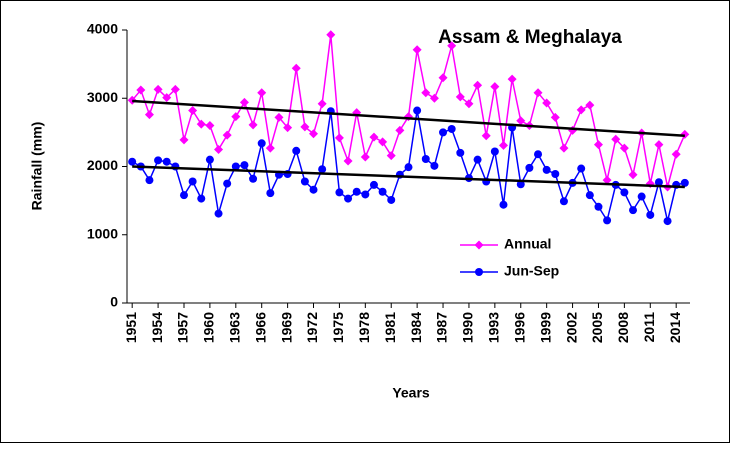 Image resolution: width=731 pixels, height=449 pixels. What do you see at coordinates (442, 327) in the screenshot?
I see `x-tick-label: 1987` at bounding box center [442, 327].